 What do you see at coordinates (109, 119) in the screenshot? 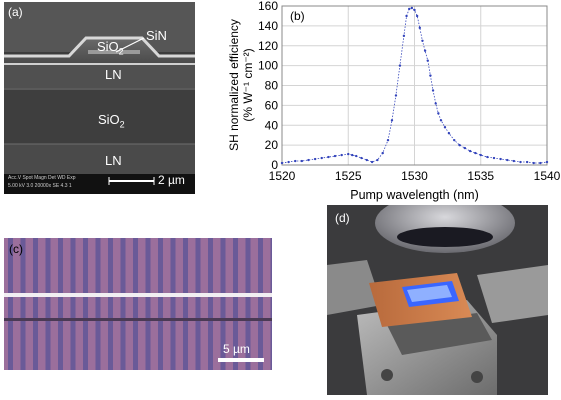
I see `sio2-middle-label: SiO` at bounding box center [109, 119].